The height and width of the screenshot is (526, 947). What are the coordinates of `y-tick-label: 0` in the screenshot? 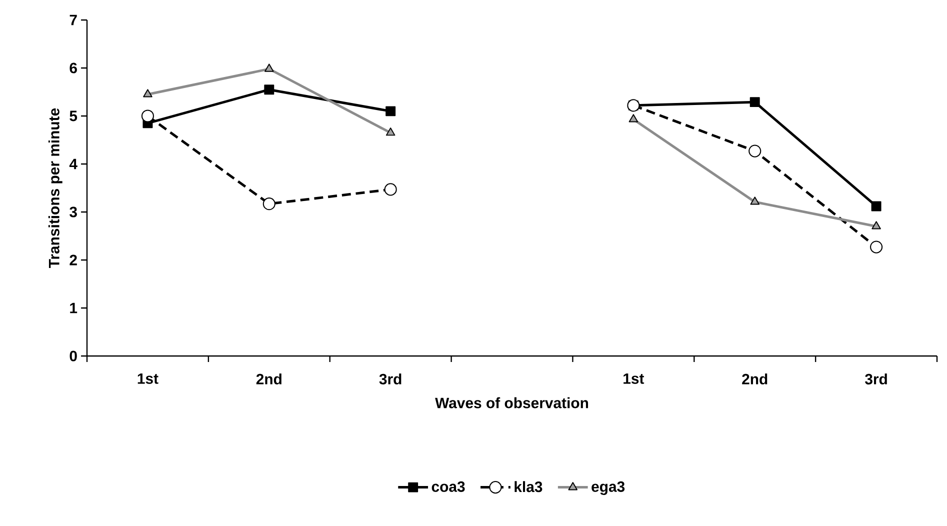 It's located at (73, 356).